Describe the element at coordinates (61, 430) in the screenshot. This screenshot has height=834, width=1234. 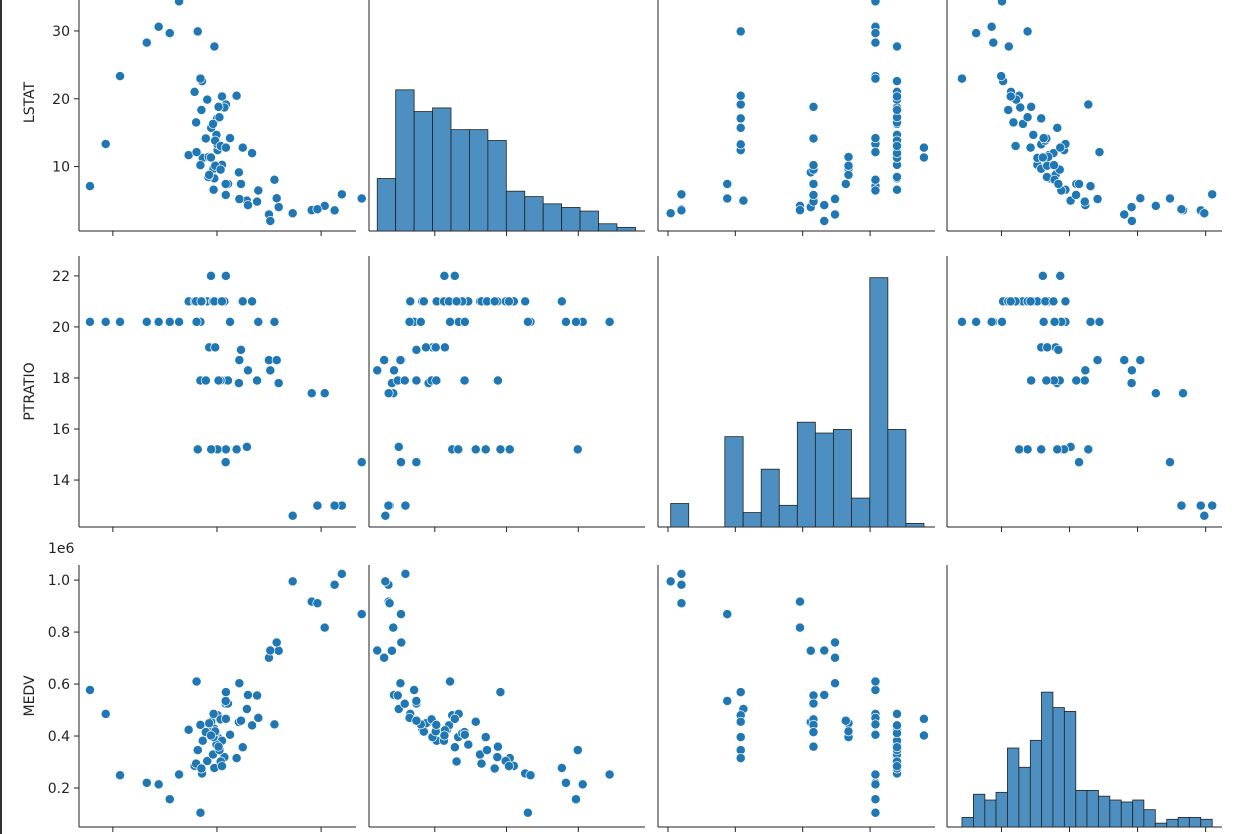
I see `y-tick-label: 16` at that location.